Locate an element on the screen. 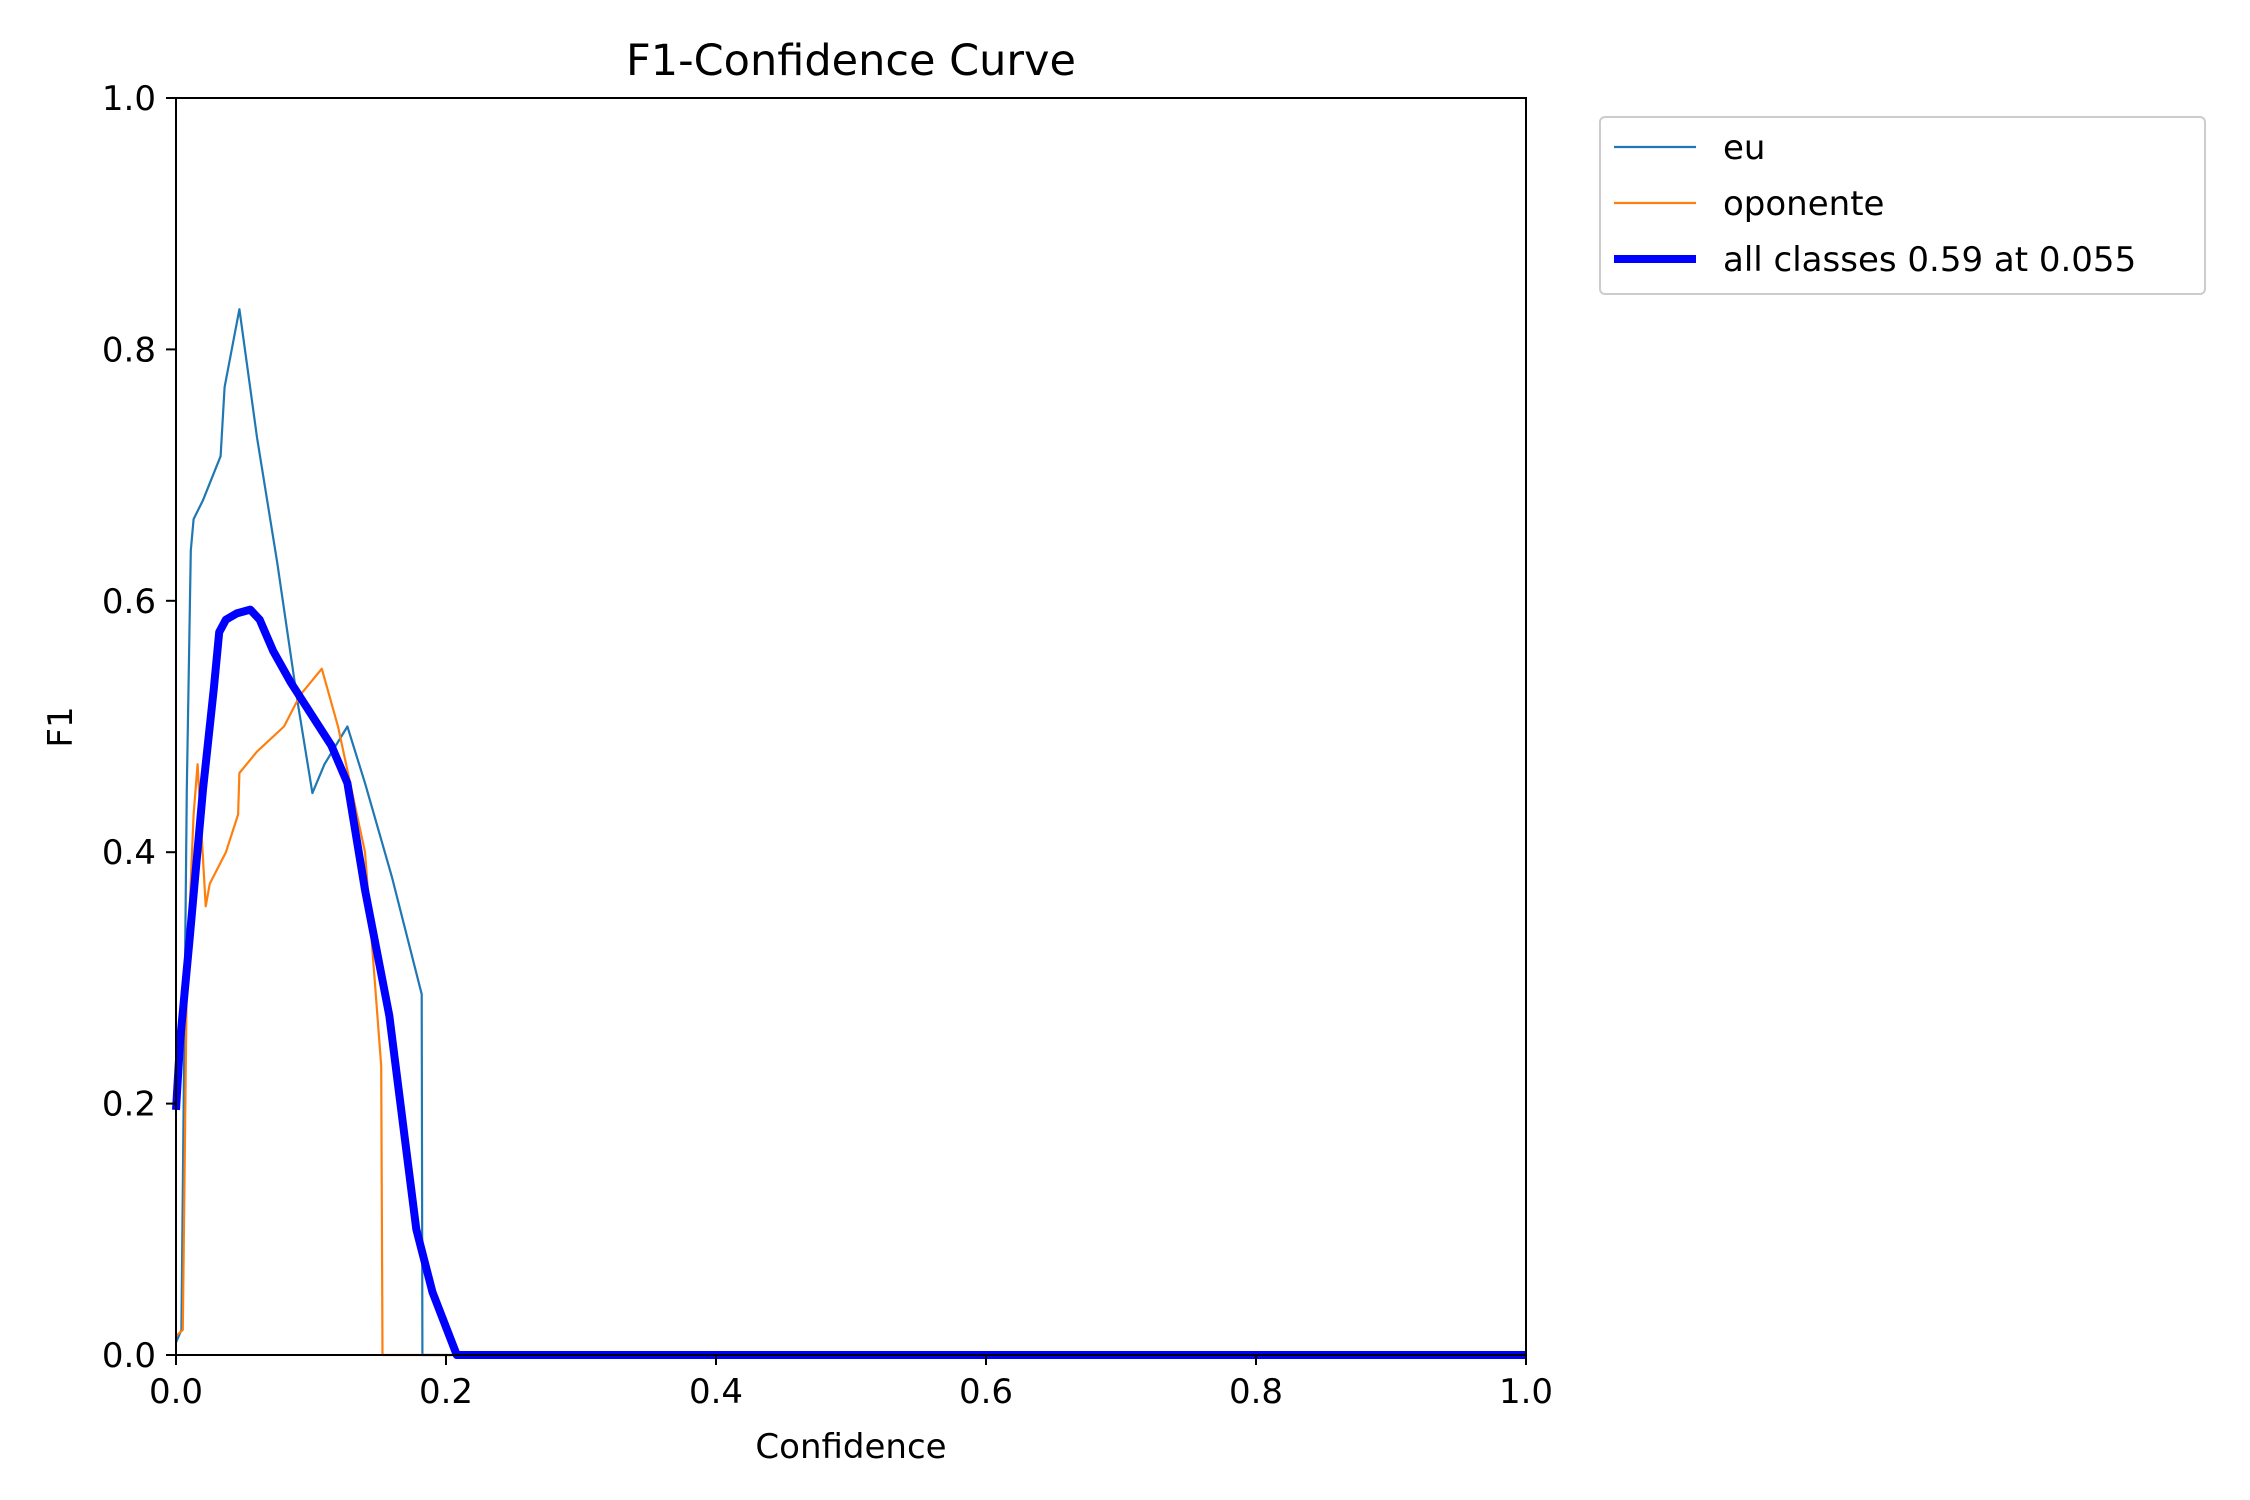 The height and width of the screenshot is (1500, 2250). y-axis-label: F1 is located at coordinates (61, 726).